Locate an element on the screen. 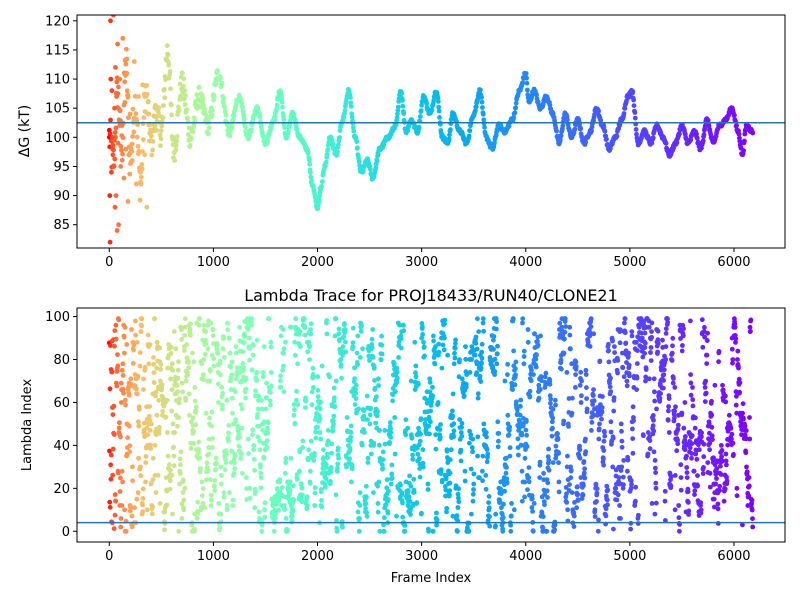 The width and height of the screenshot is (800, 600). y-tick-label: 105 is located at coordinates (57, 109).